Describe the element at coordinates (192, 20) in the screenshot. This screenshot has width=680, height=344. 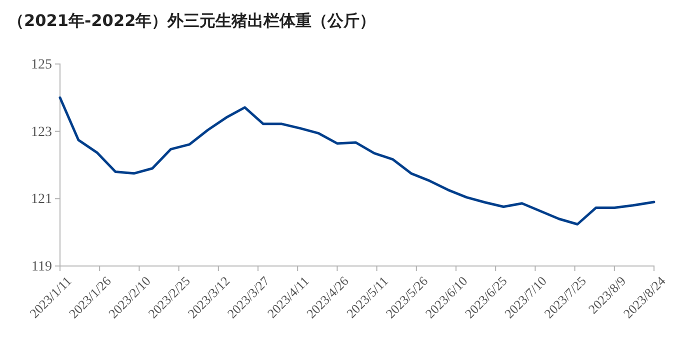
I see `chart-title: （2021年-2022年）外三元生猪出栏体重（公斤）` at that location.